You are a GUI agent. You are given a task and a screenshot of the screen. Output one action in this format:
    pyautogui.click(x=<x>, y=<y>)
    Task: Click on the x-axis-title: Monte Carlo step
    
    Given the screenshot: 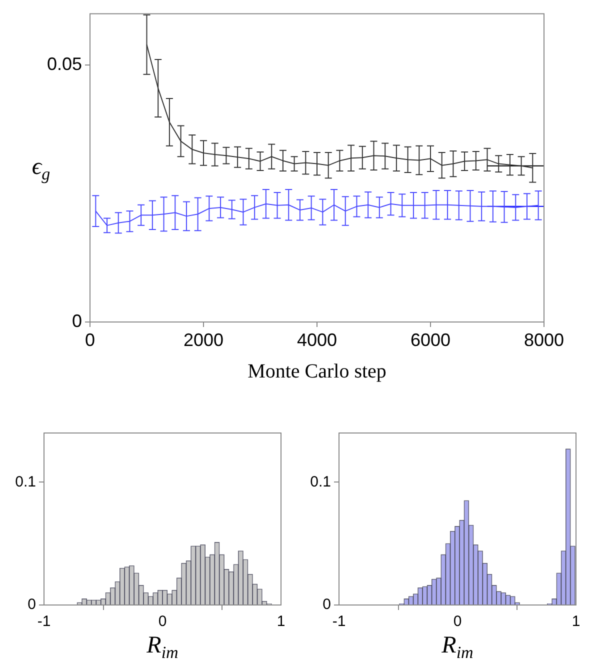 What is the action you would take?
    pyautogui.click(x=317, y=371)
    